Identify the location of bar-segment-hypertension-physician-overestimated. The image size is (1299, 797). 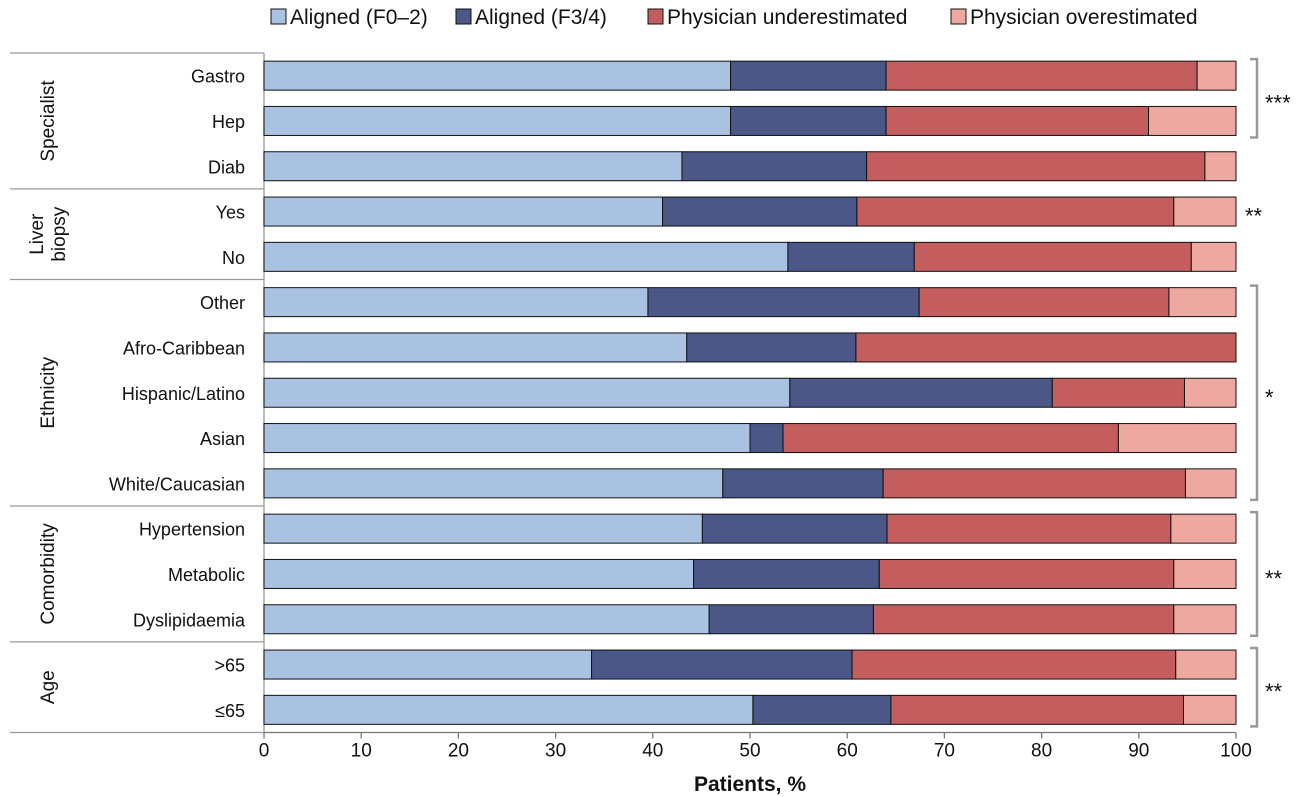
(1203, 528).